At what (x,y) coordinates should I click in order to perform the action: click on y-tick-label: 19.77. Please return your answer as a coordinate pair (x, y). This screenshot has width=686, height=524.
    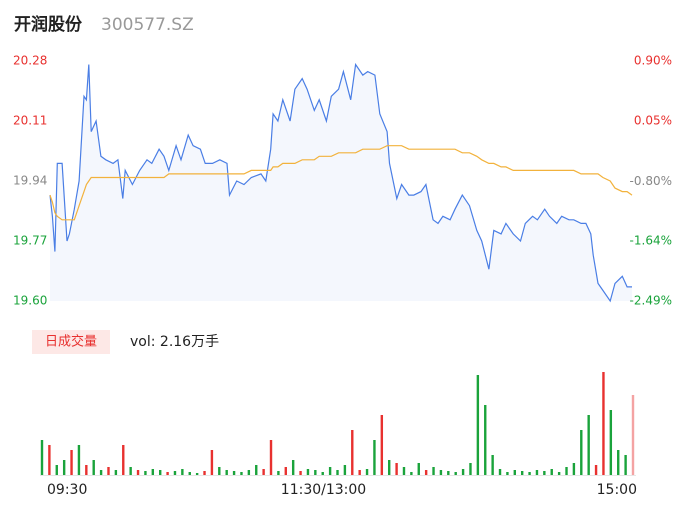
    Looking at the image, I should click on (30, 241).